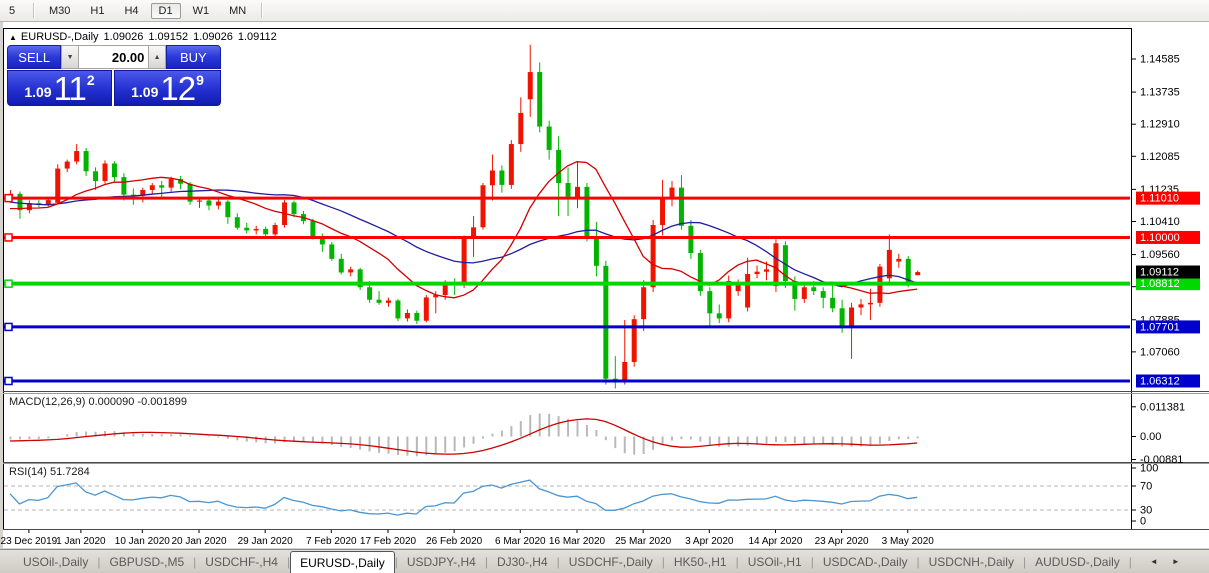  Describe the element at coordinates (142, 541) in the screenshot. I see `svg-text: 10 Jan 2020` at that location.